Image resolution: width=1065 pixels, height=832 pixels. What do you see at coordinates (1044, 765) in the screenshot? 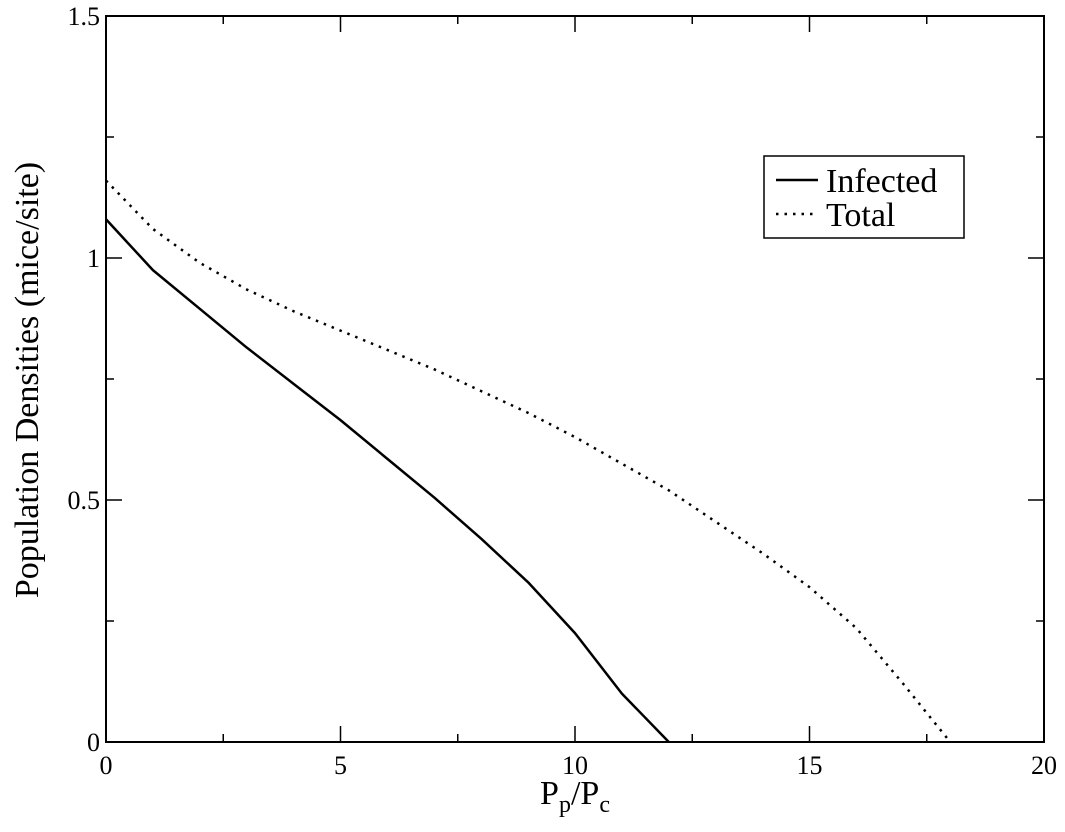
I see `x-tick-label: 20` at bounding box center [1044, 765].